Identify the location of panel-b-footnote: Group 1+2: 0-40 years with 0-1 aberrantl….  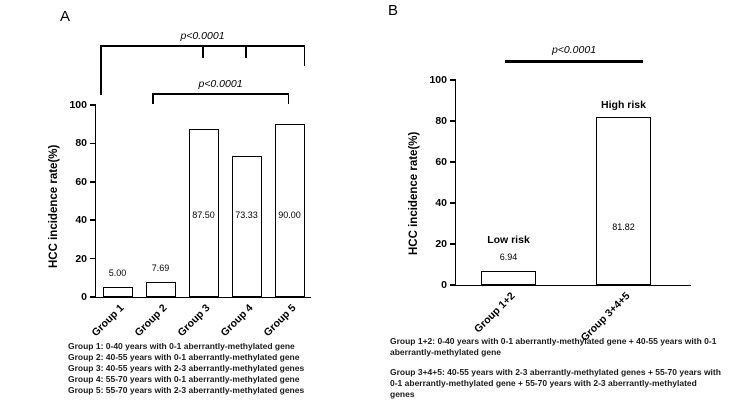
(556, 372).